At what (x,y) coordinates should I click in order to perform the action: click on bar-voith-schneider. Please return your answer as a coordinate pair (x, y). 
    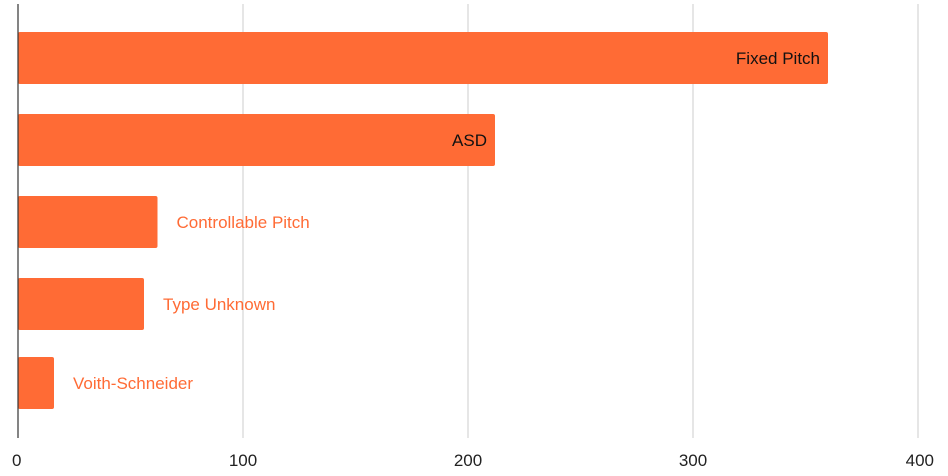
    Looking at the image, I should click on (36, 383).